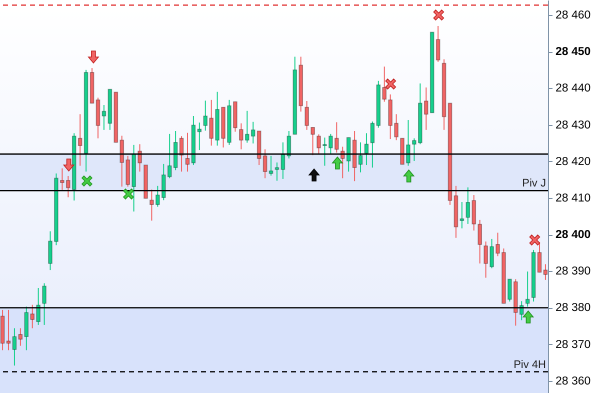 The image size is (600, 393). What do you see at coordinates (573, 125) in the screenshot?
I see `y-tick-label: 28 430` at bounding box center [573, 125].